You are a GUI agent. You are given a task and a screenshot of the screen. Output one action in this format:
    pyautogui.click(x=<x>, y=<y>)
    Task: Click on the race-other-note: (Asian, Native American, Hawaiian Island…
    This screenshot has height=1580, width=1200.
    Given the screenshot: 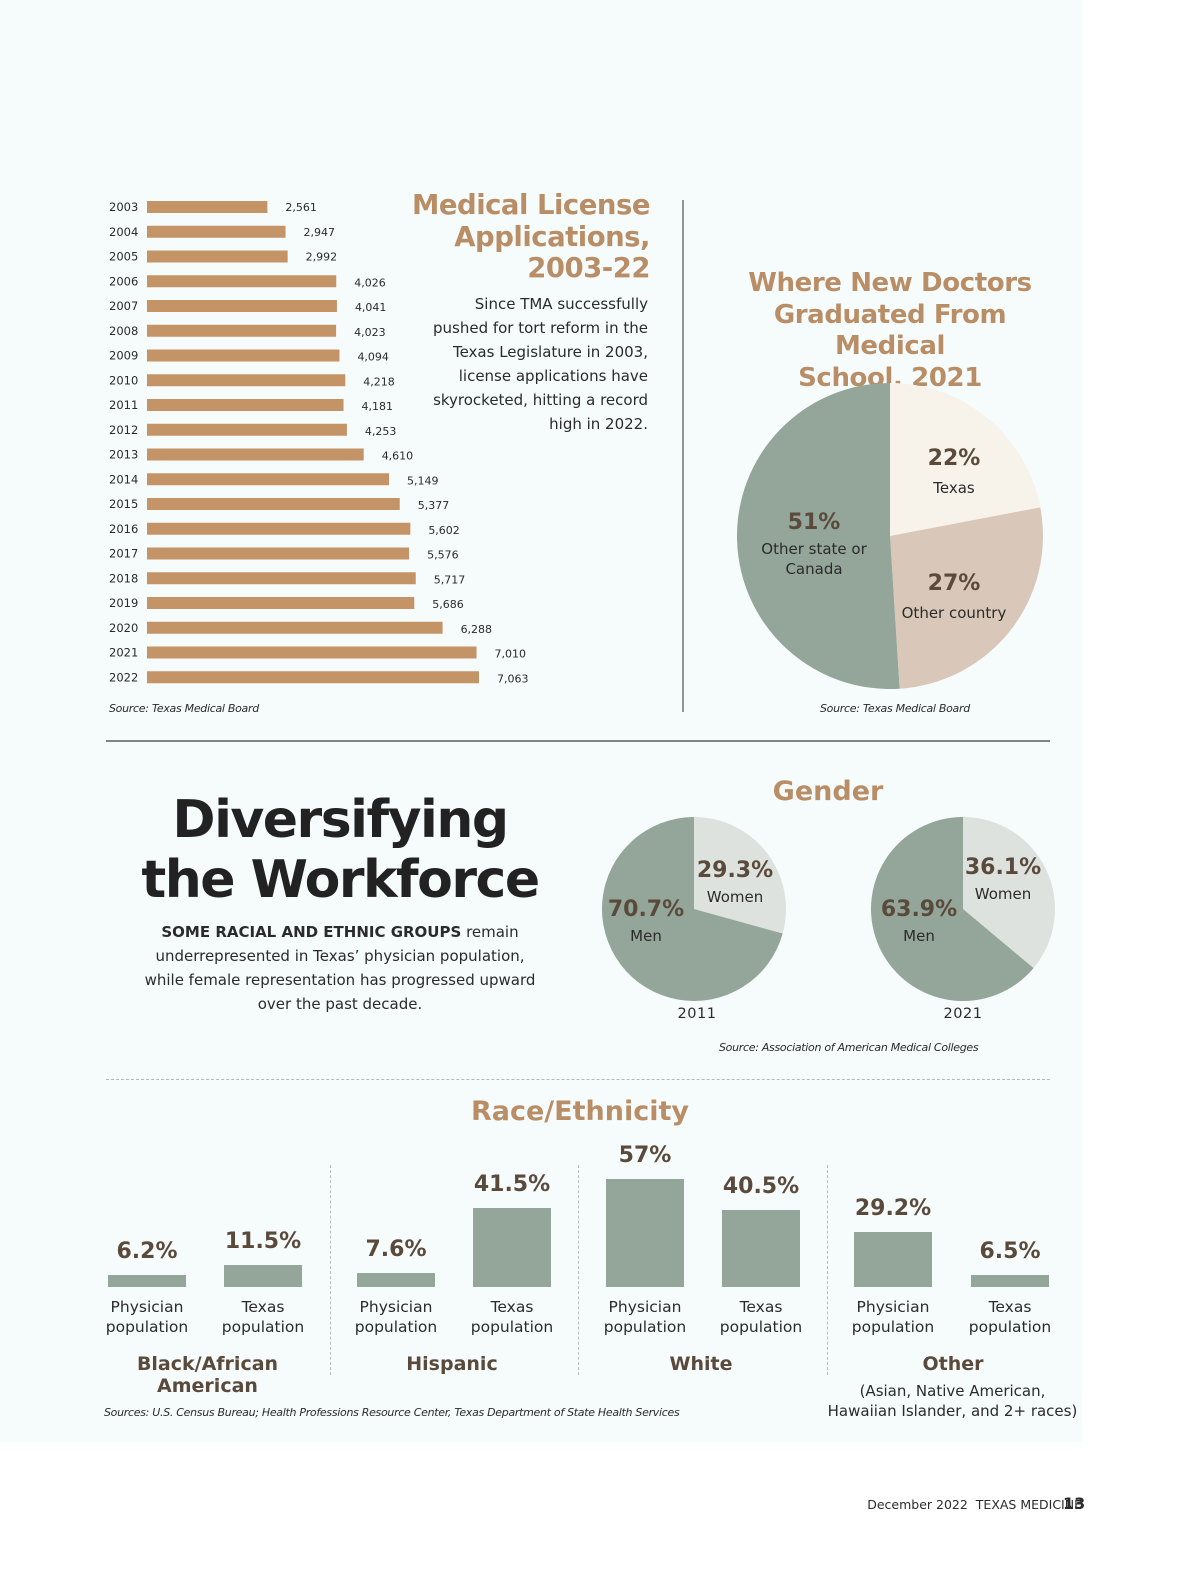 What is the action you would take?
    pyautogui.click(x=952, y=1401)
    